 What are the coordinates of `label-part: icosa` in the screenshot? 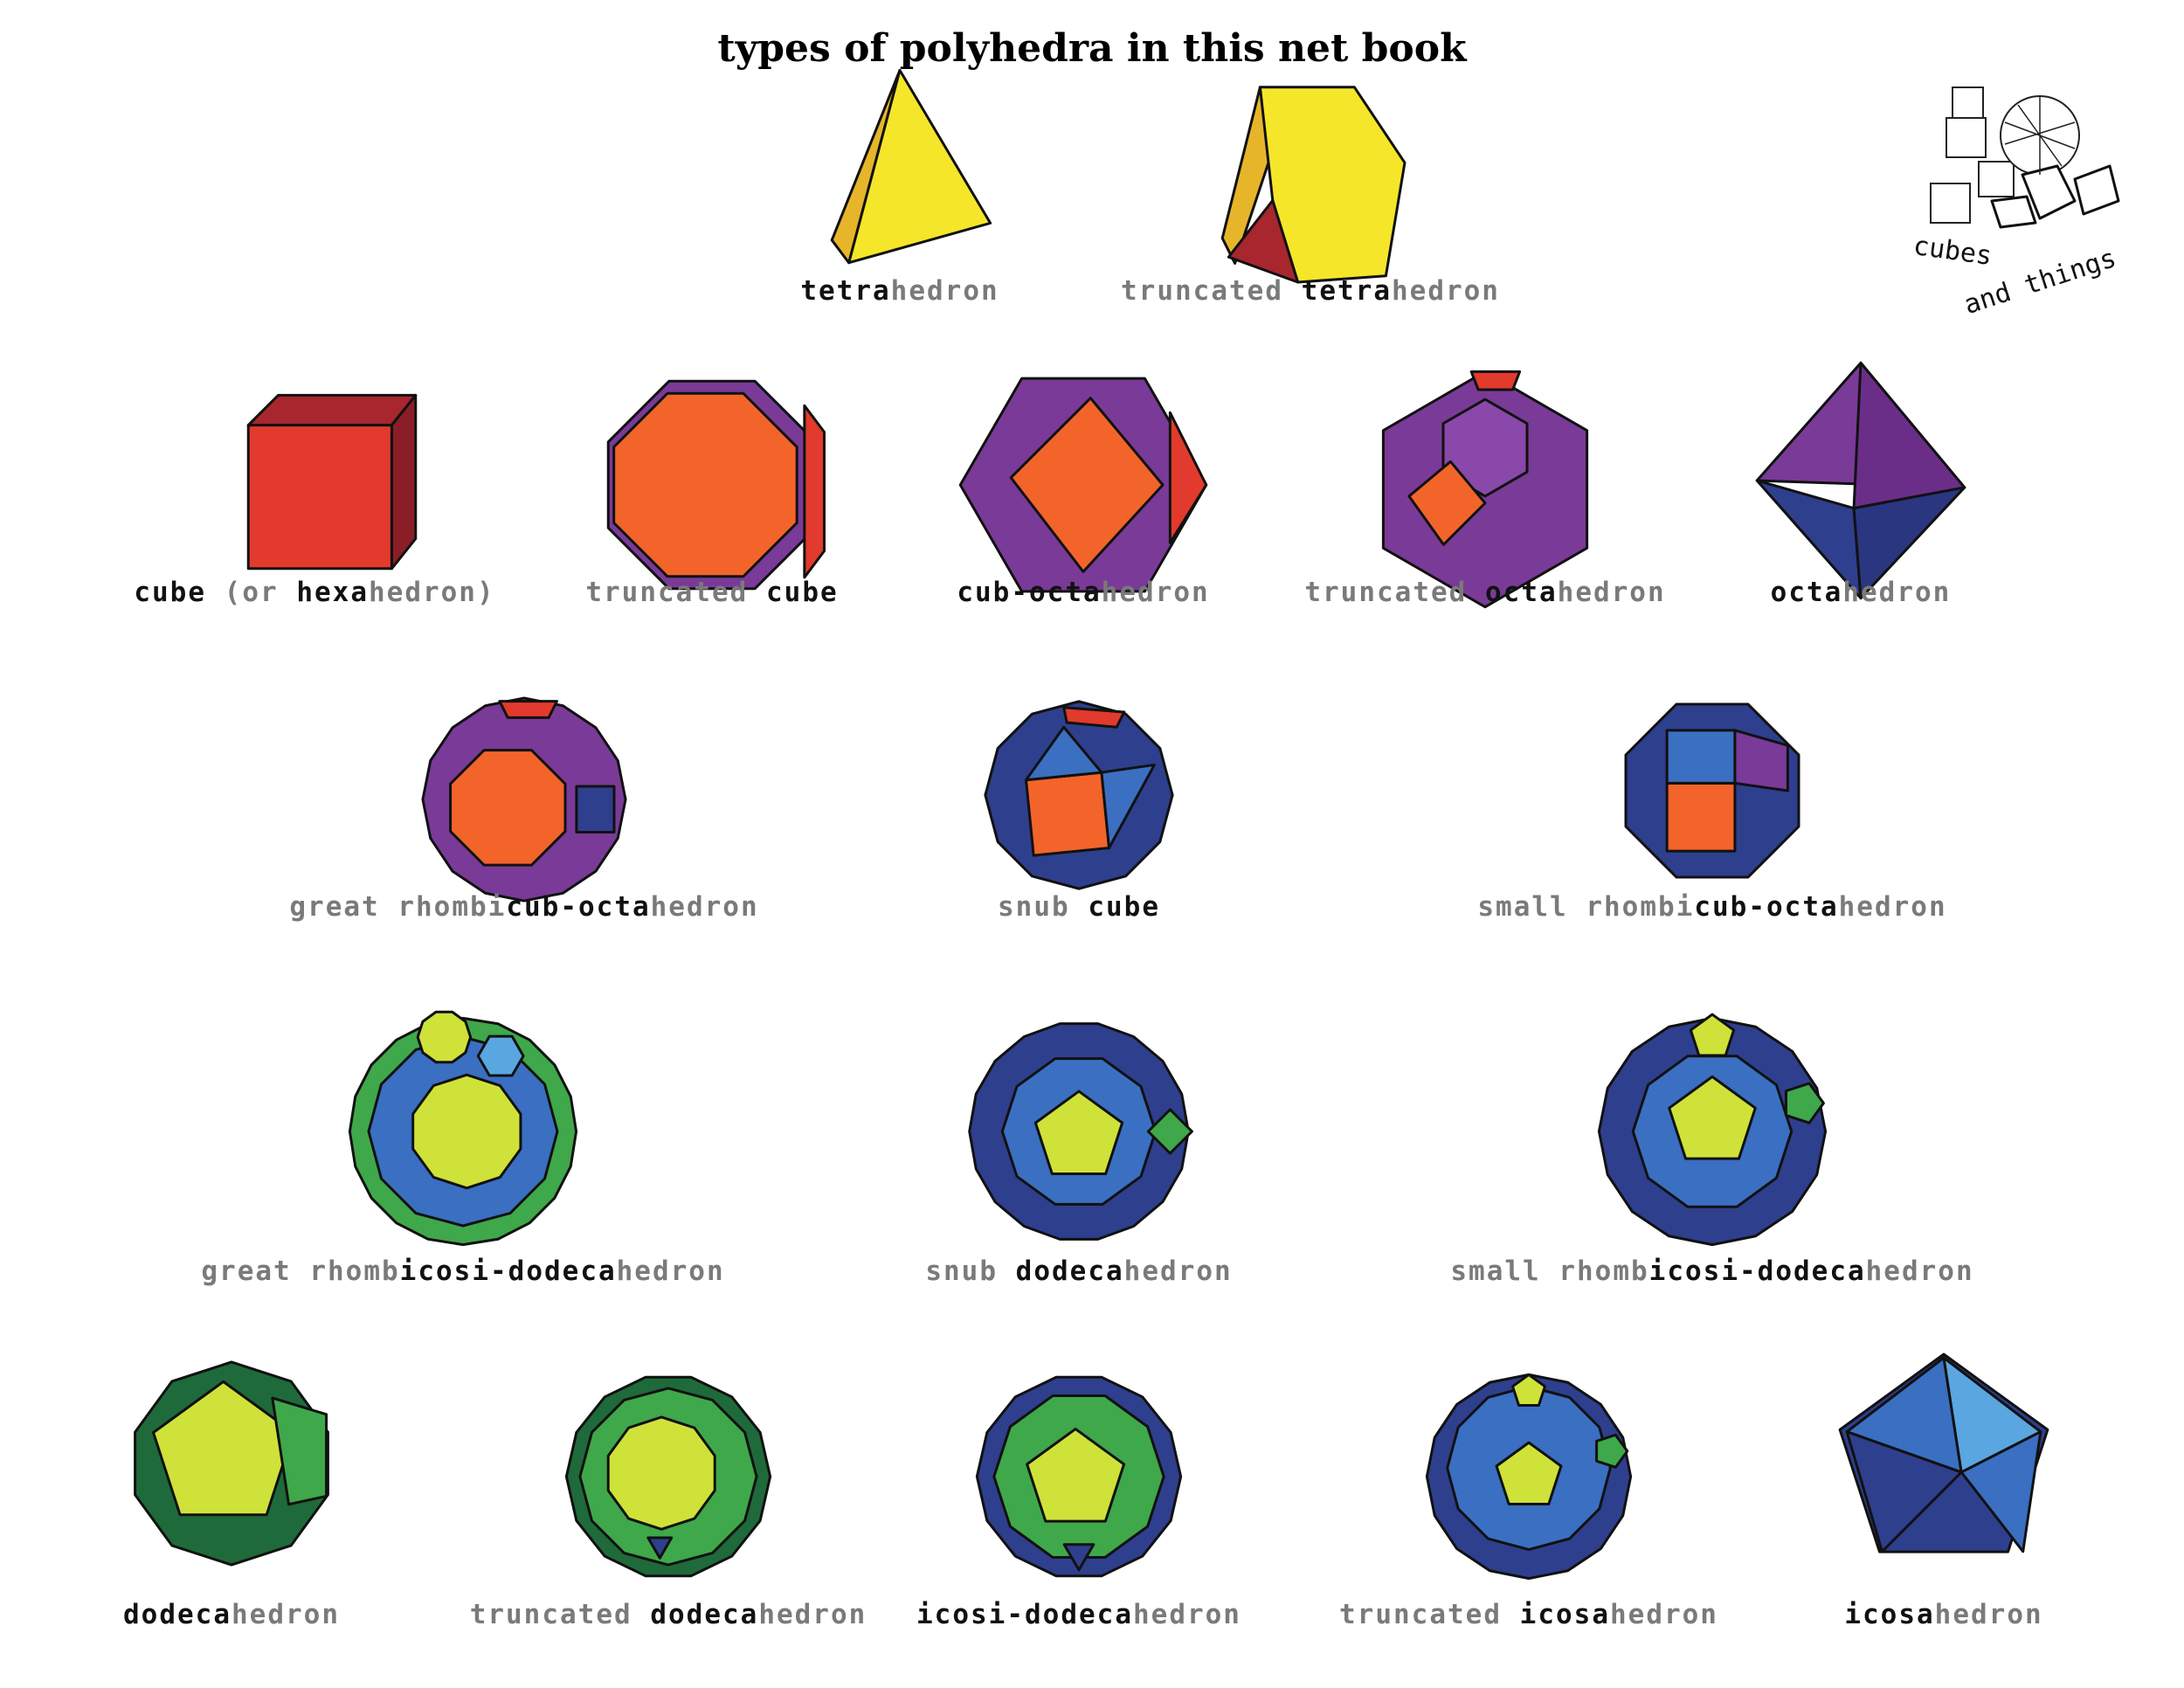 It's located at (1889, 1614).